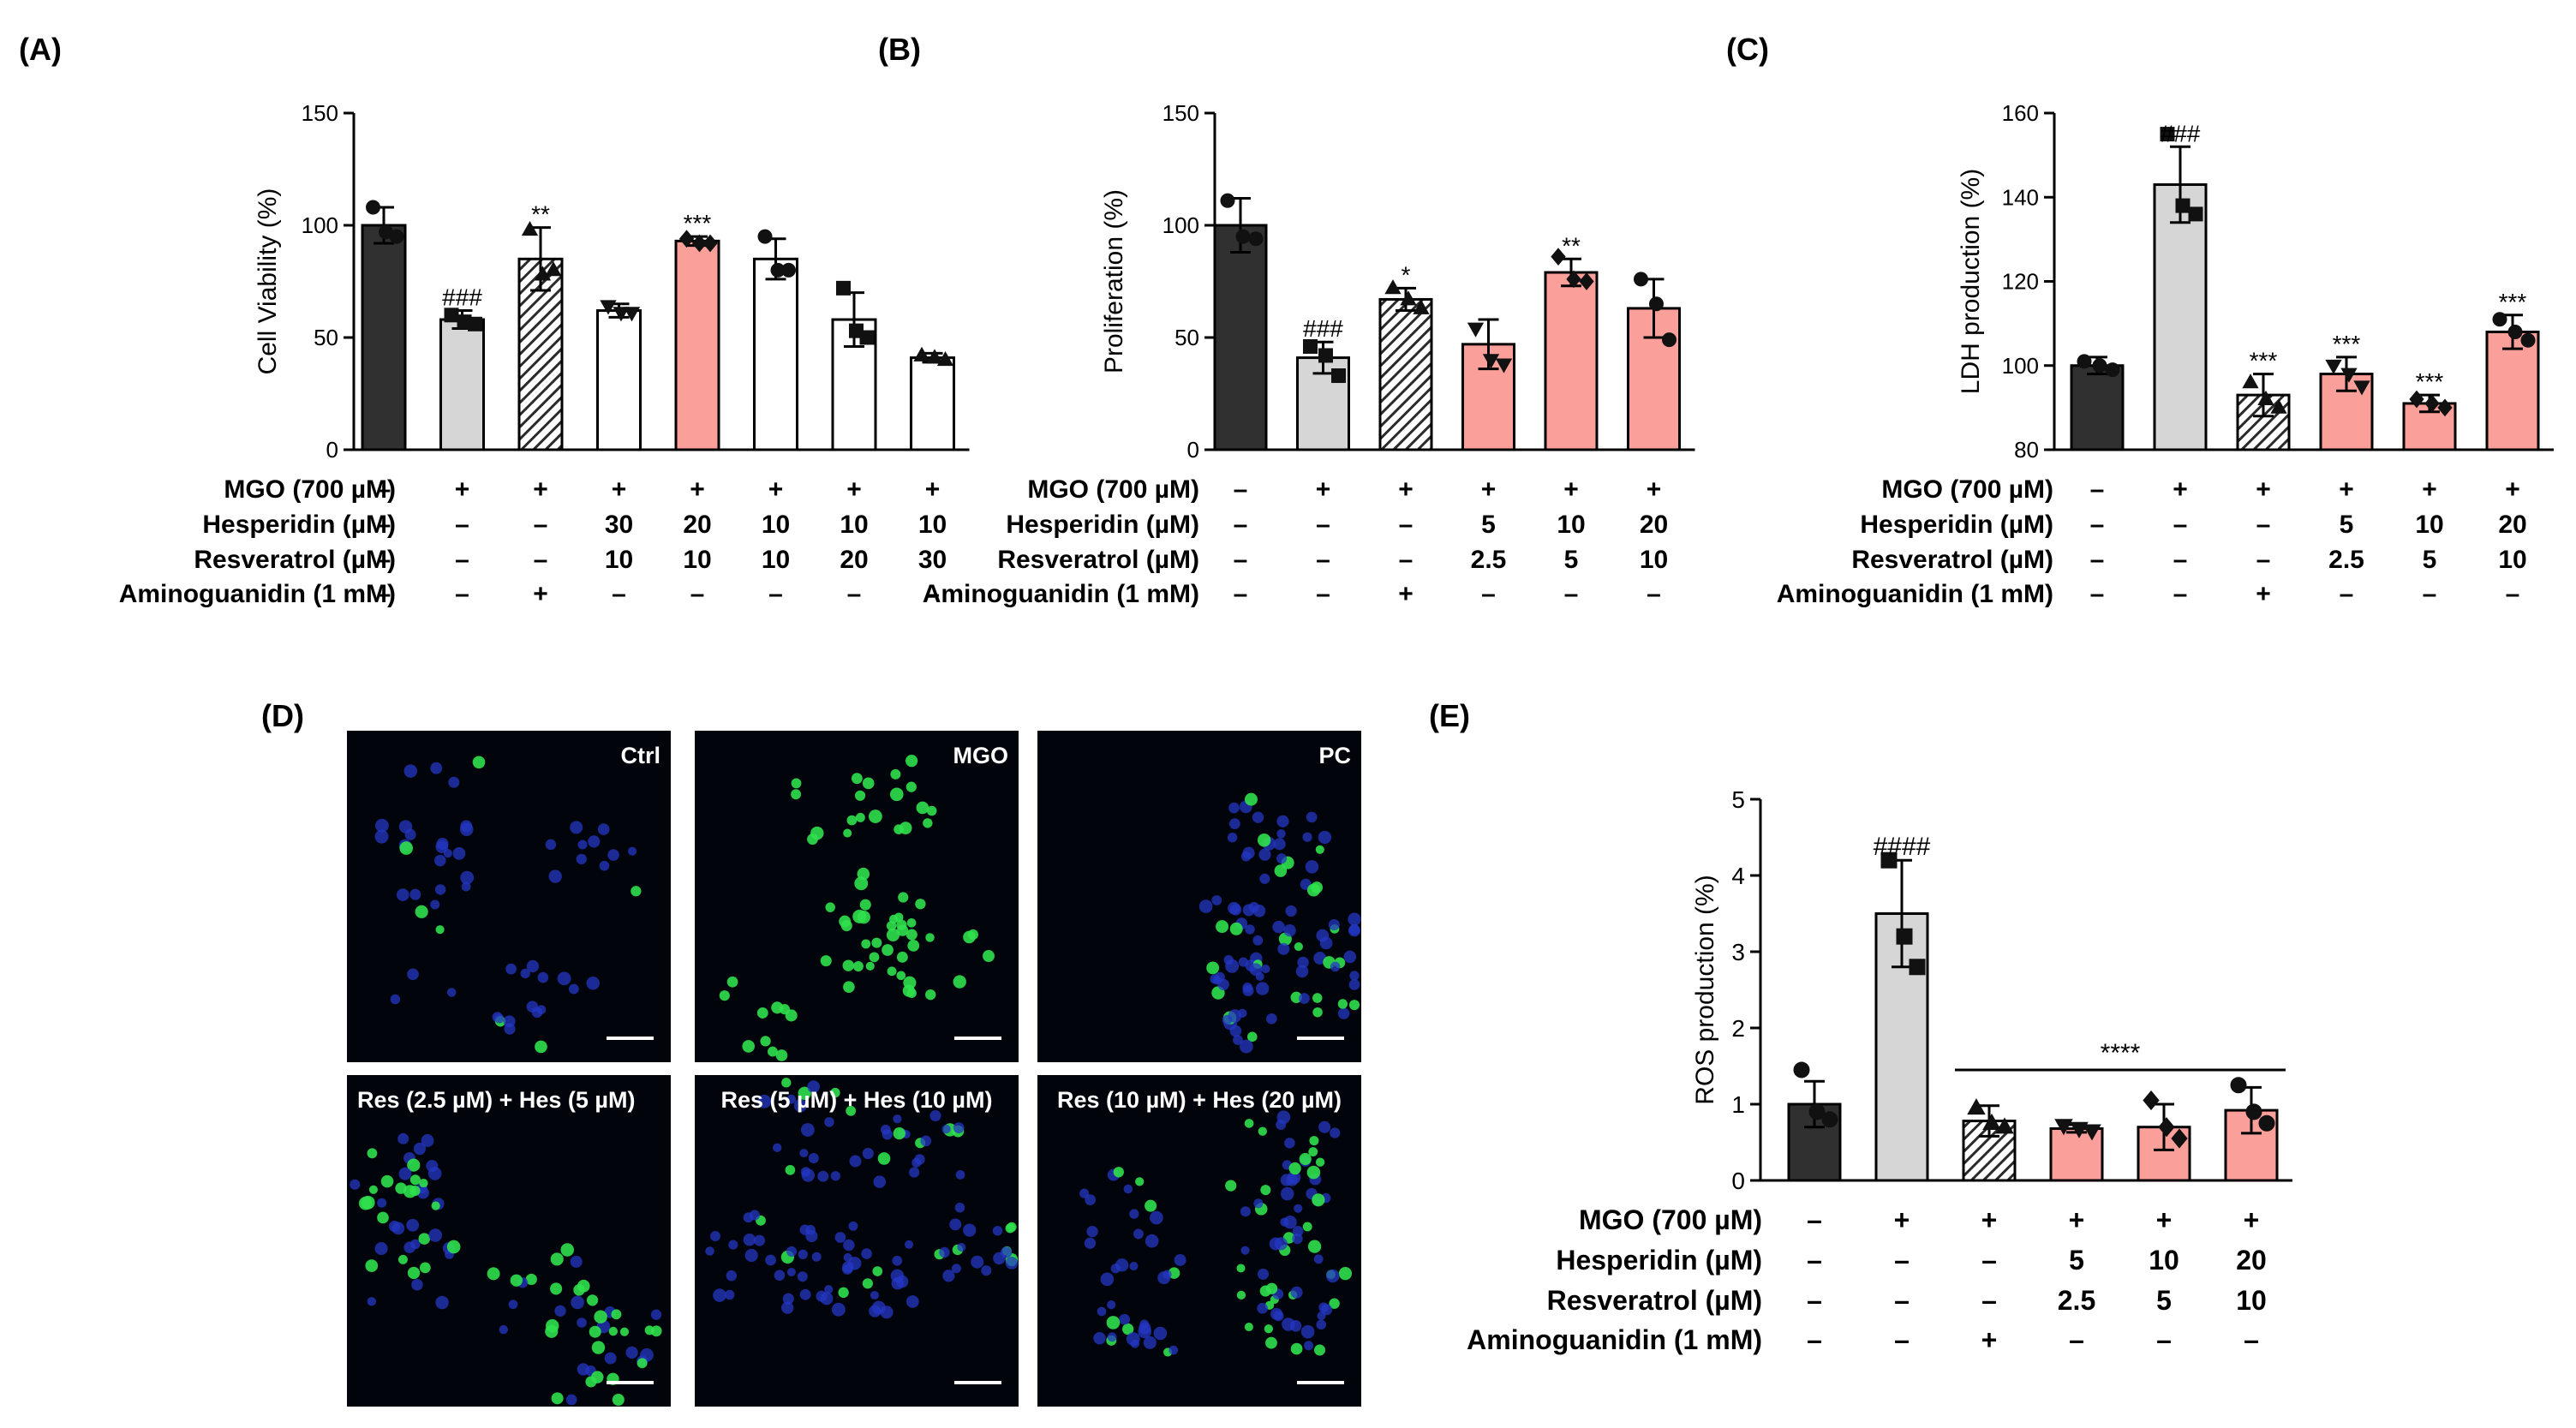 Image resolution: width=2576 pixels, height=1428 pixels. Describe the element at coordinates (857, 1241) in the screenshot. I see `micrograph-tile: Res (5 µM) + Hes (10 µM)` at that location.